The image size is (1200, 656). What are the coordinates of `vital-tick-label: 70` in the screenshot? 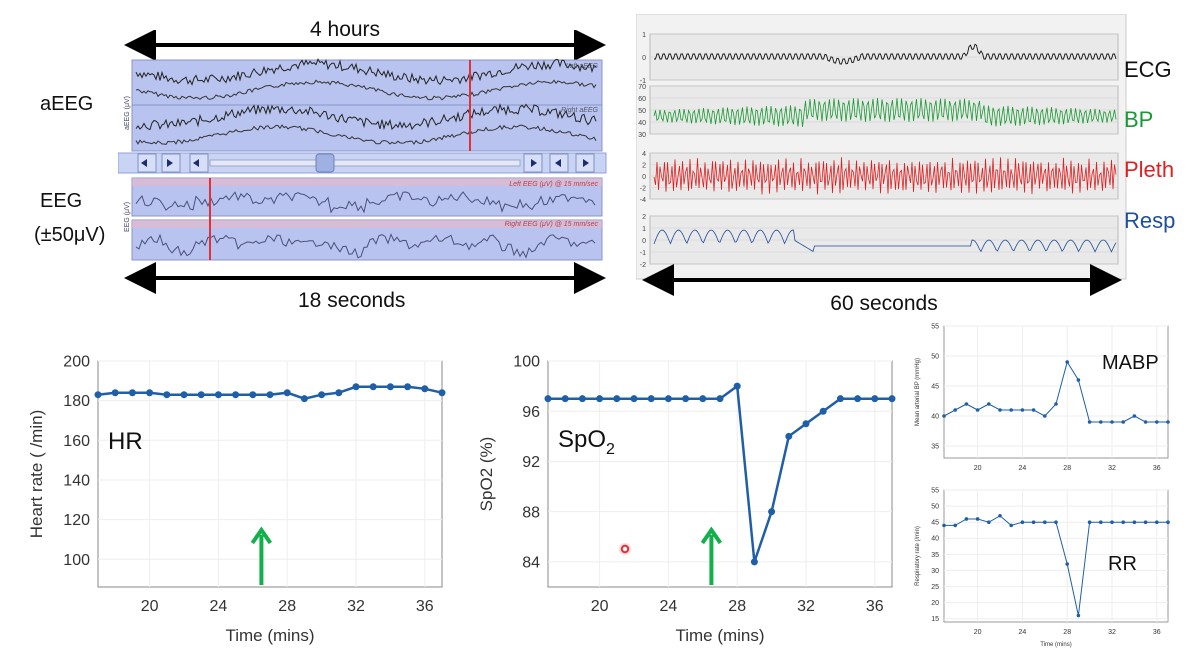 It's located at (642, 87).